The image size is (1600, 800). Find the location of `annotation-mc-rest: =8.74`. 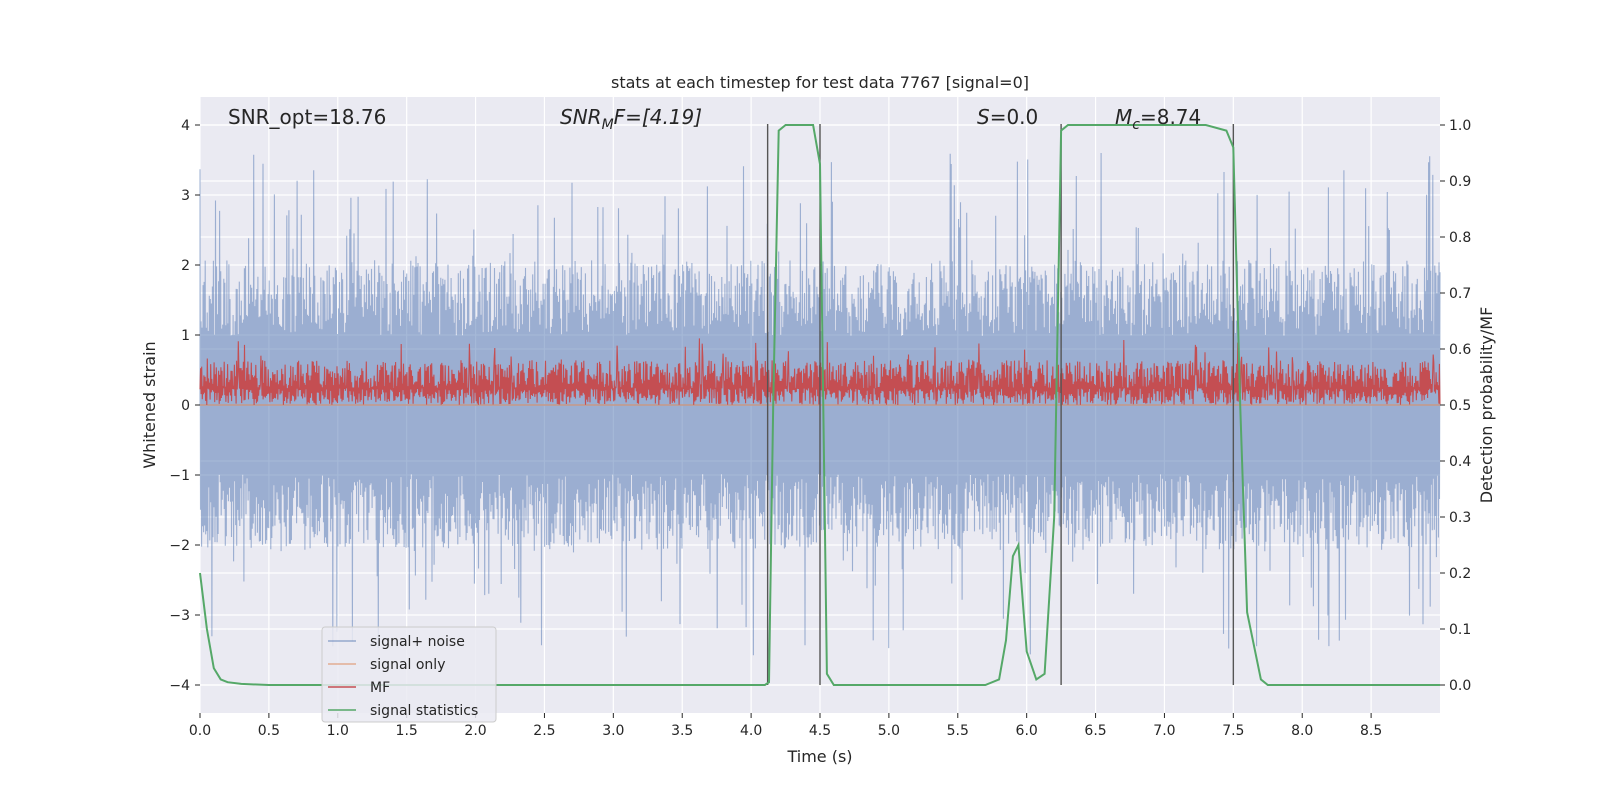

annotation-mc-rest: =8.74 is located at coordinates (1170, 117).